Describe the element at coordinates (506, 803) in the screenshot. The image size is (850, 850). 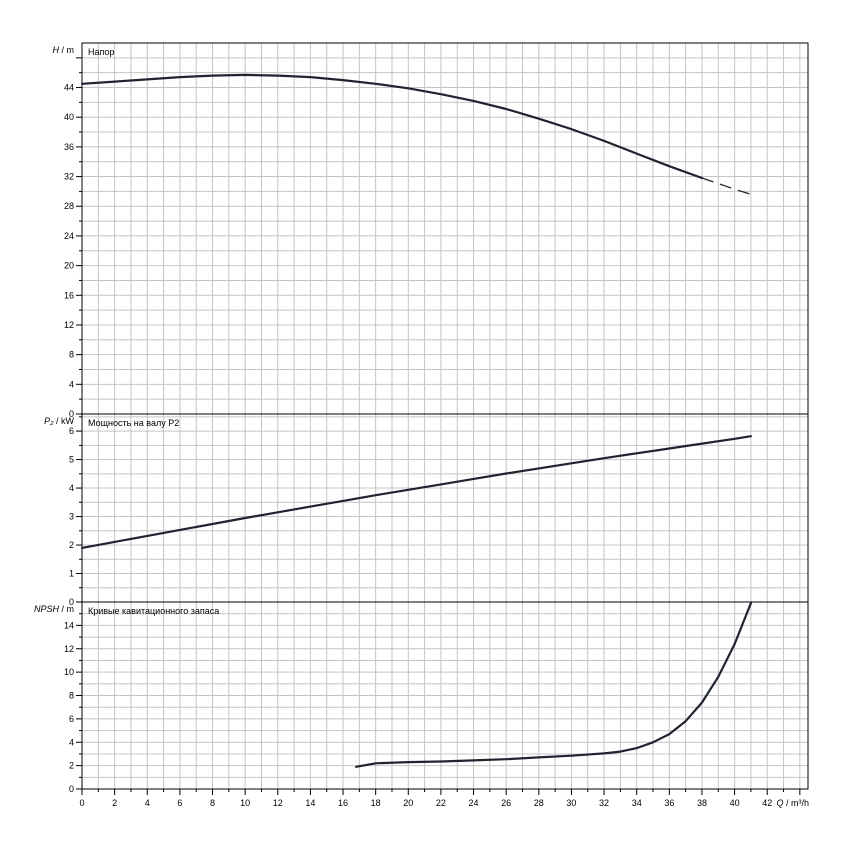
I see `x-tick-label: 26` at that location.